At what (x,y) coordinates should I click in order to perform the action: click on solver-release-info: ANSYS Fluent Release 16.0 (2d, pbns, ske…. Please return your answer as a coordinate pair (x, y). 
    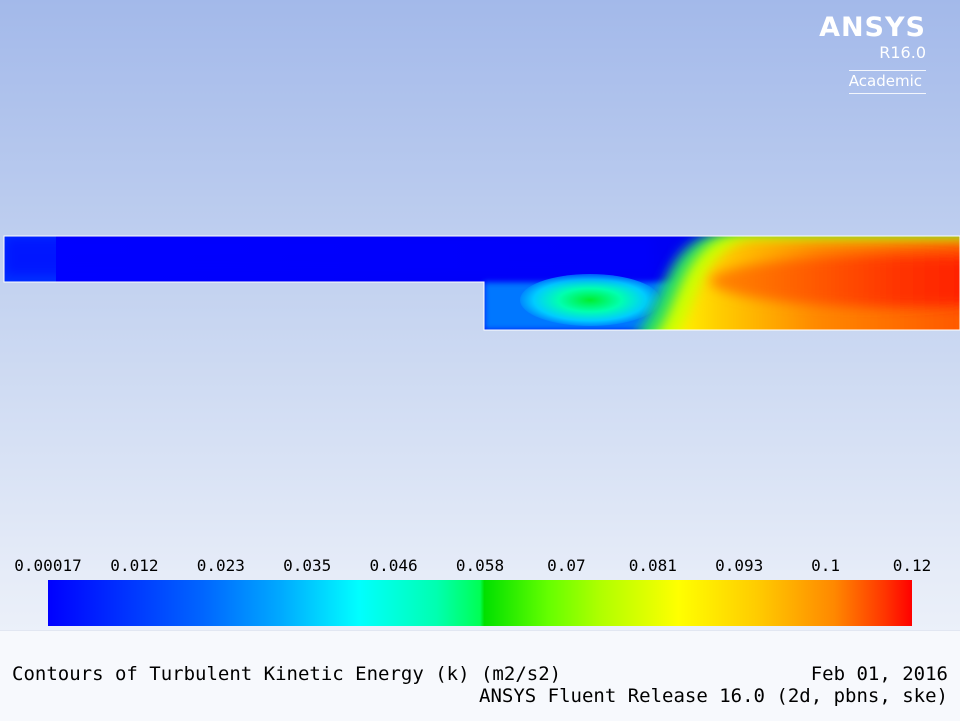
    Looking at the image, I should click on (713, 696).